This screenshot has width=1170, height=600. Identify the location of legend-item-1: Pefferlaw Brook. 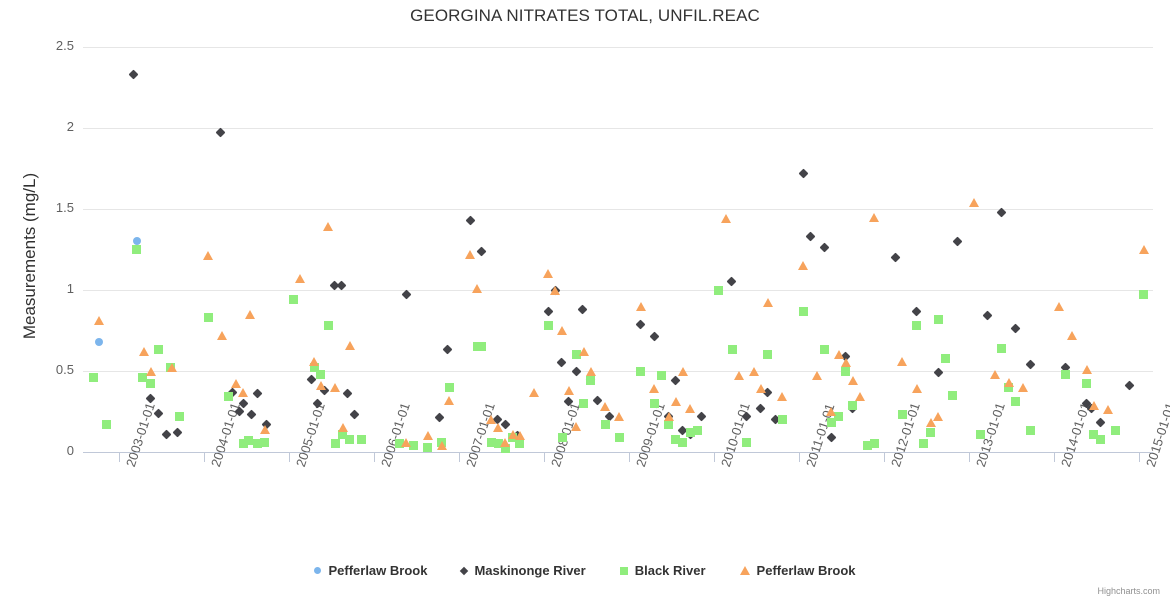
(370, 570).